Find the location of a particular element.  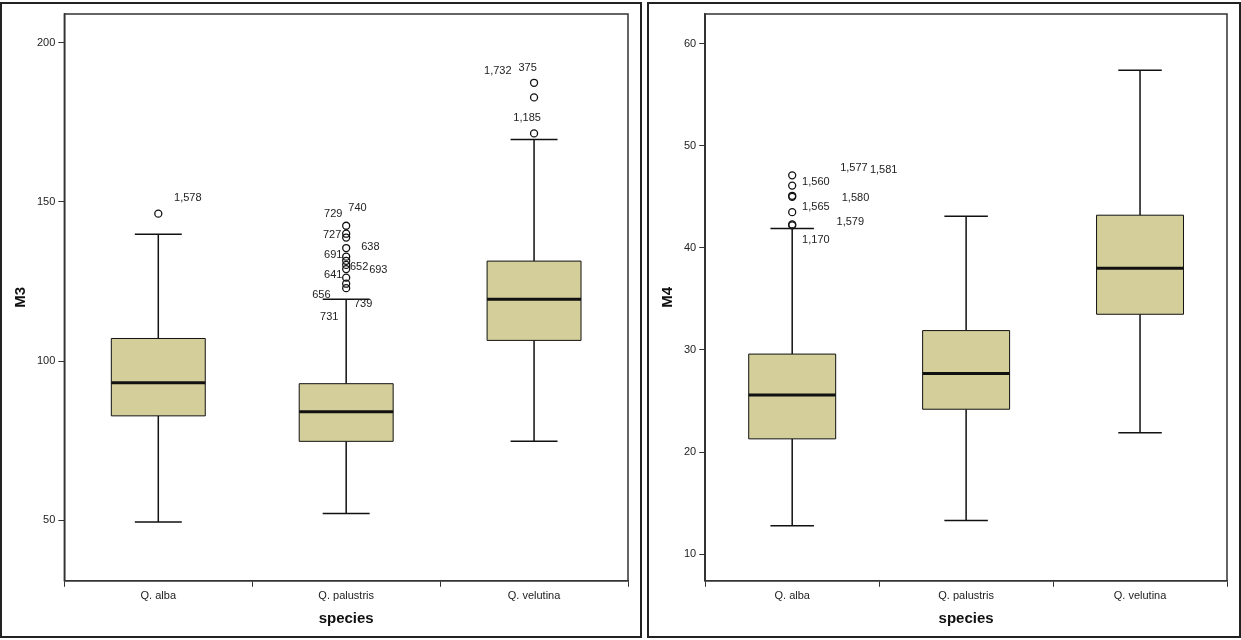

annotation: 693 is located at coordinates (378, 268).